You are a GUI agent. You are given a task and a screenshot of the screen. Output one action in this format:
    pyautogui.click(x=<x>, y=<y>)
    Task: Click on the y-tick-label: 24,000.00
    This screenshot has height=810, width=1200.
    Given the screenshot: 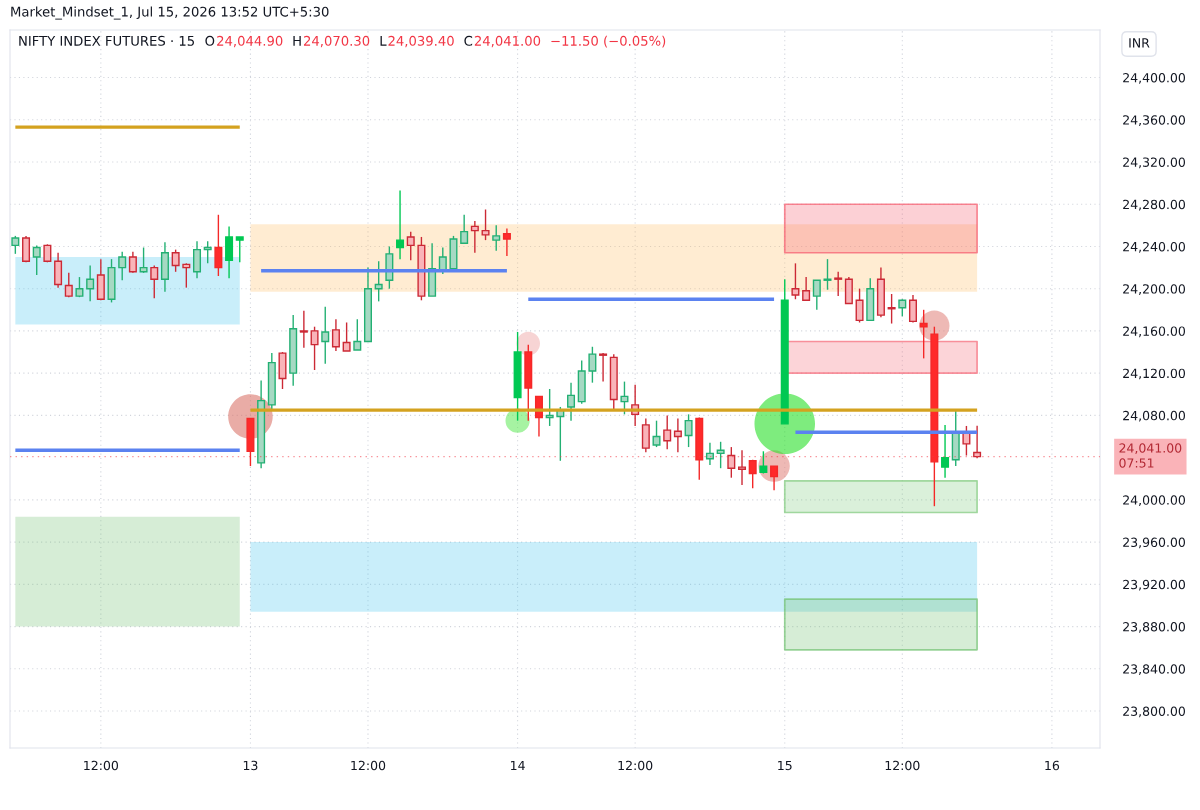 What is the action you would take?
    pyautogui.click(x=1154, y=501)
    